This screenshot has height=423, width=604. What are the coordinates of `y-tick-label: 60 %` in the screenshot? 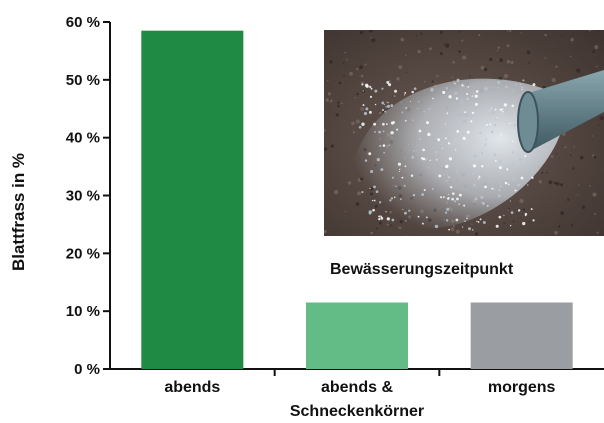 It's located at (83, 22).